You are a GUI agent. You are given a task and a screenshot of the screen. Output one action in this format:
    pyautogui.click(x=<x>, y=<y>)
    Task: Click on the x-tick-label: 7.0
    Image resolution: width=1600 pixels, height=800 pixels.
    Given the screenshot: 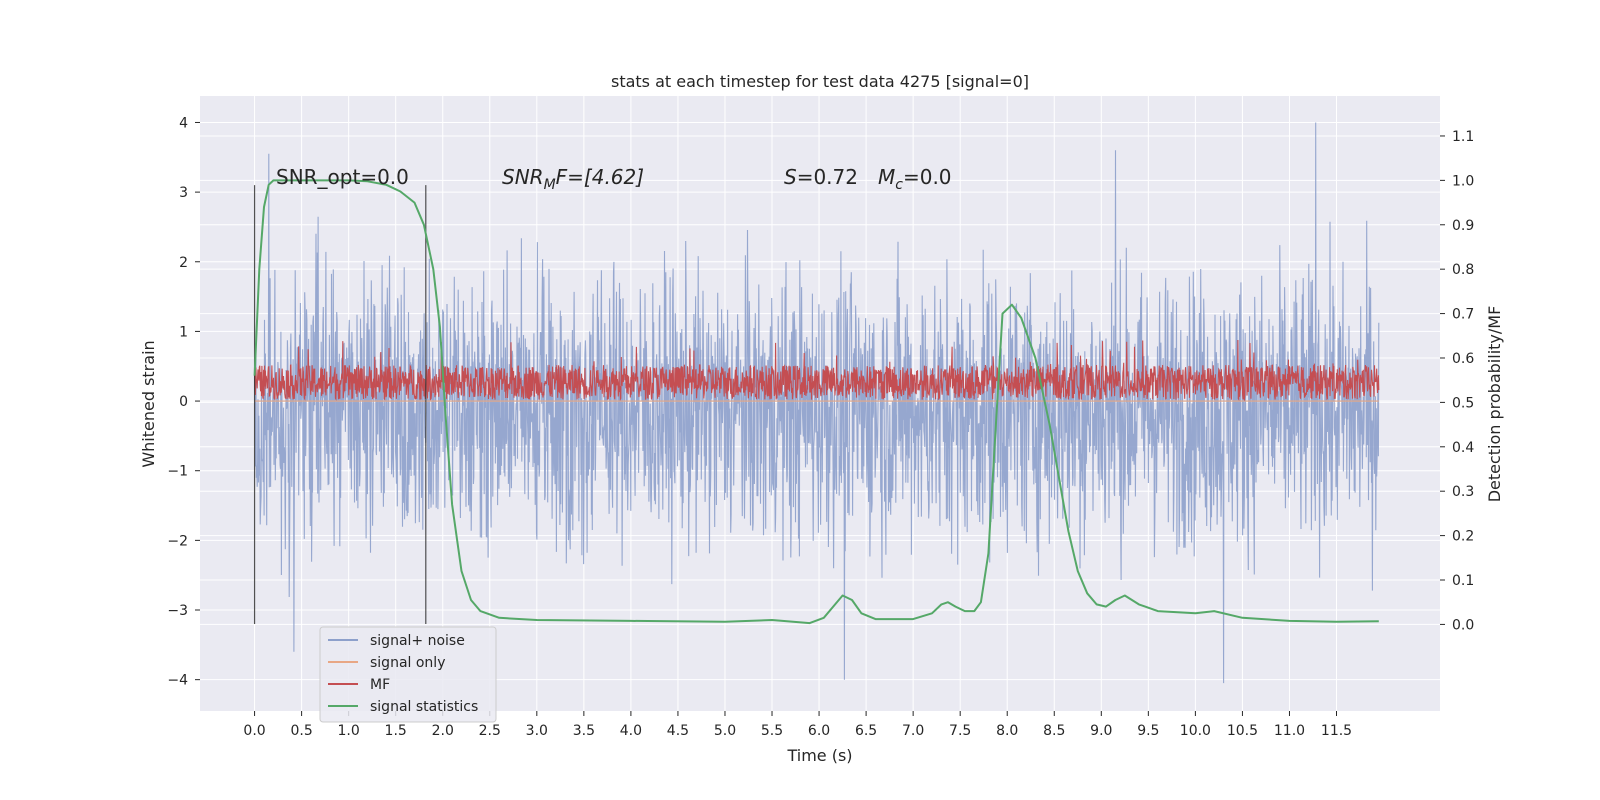 What is the action you would take?
    pyautogui.click(x=913, y=731)
    